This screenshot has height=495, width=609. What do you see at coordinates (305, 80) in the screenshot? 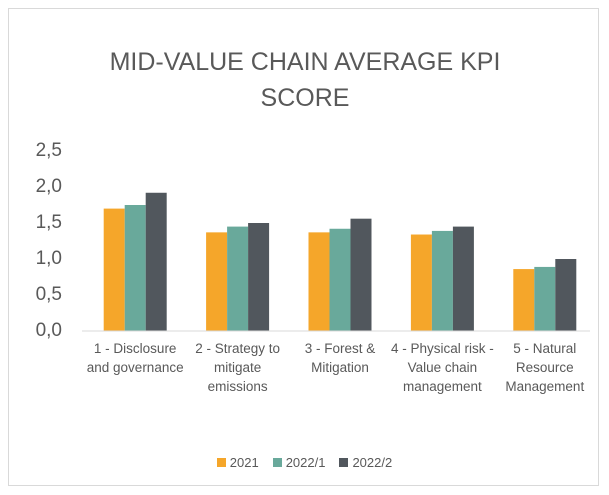
I see `chart-title: MID-VALUE CHAIN AVERAGE KPI SCORE` at bounding box center [305, 80].